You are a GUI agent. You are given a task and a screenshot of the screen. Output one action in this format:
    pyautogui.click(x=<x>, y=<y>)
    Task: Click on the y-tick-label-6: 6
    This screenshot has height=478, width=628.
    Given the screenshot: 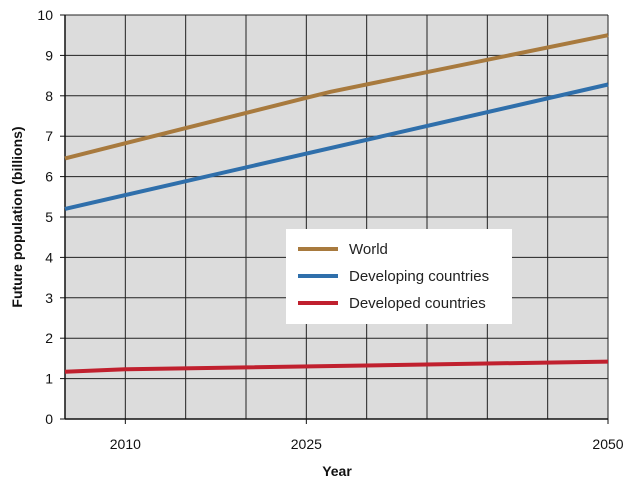 What is the action you would take?
    pyautogui.click(x=49, y=177)
    